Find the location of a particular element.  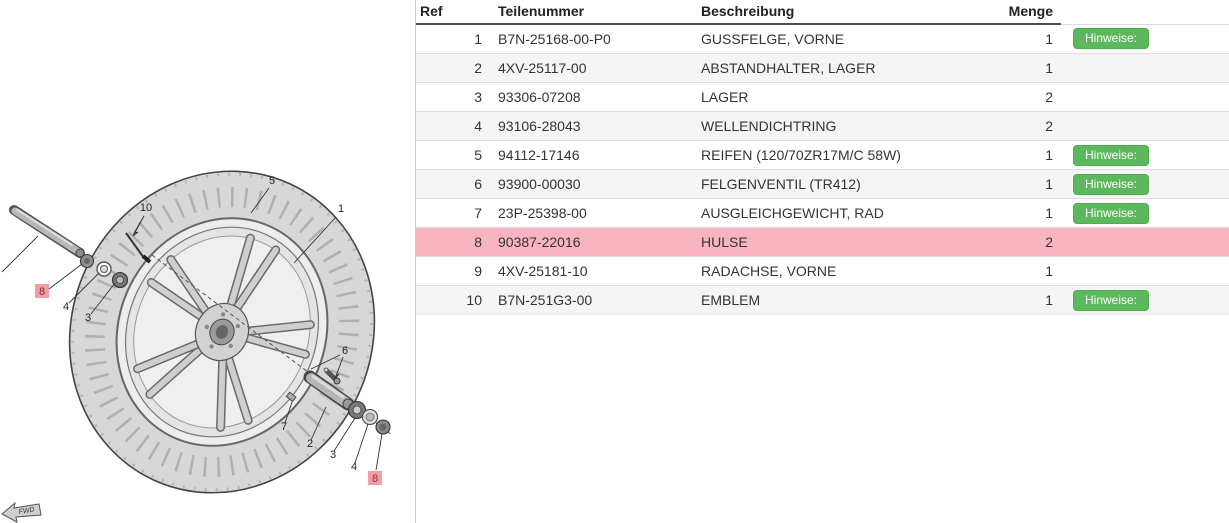

ref-cell: 9 is located at coordinates (453, 271).